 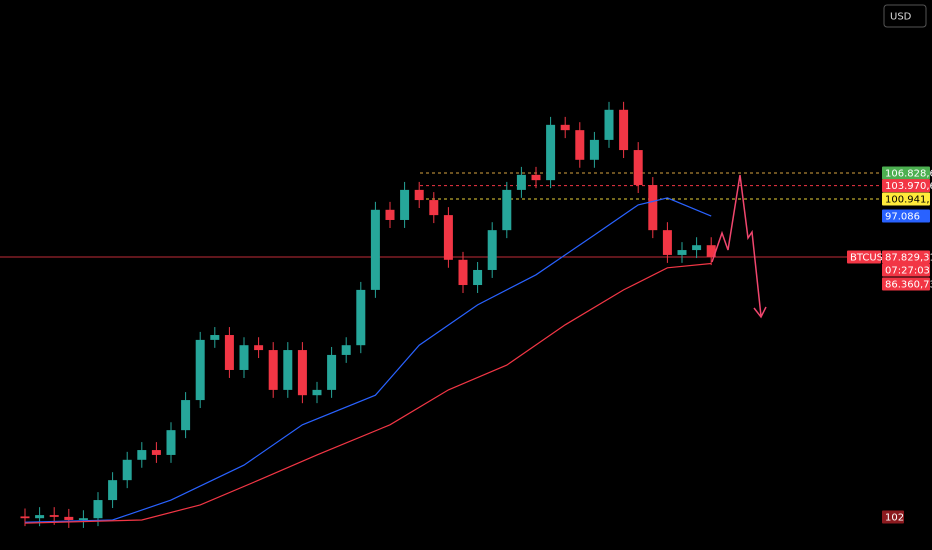 I want to click on countdown-label: 07:27:03, so click(x=906, y=270).